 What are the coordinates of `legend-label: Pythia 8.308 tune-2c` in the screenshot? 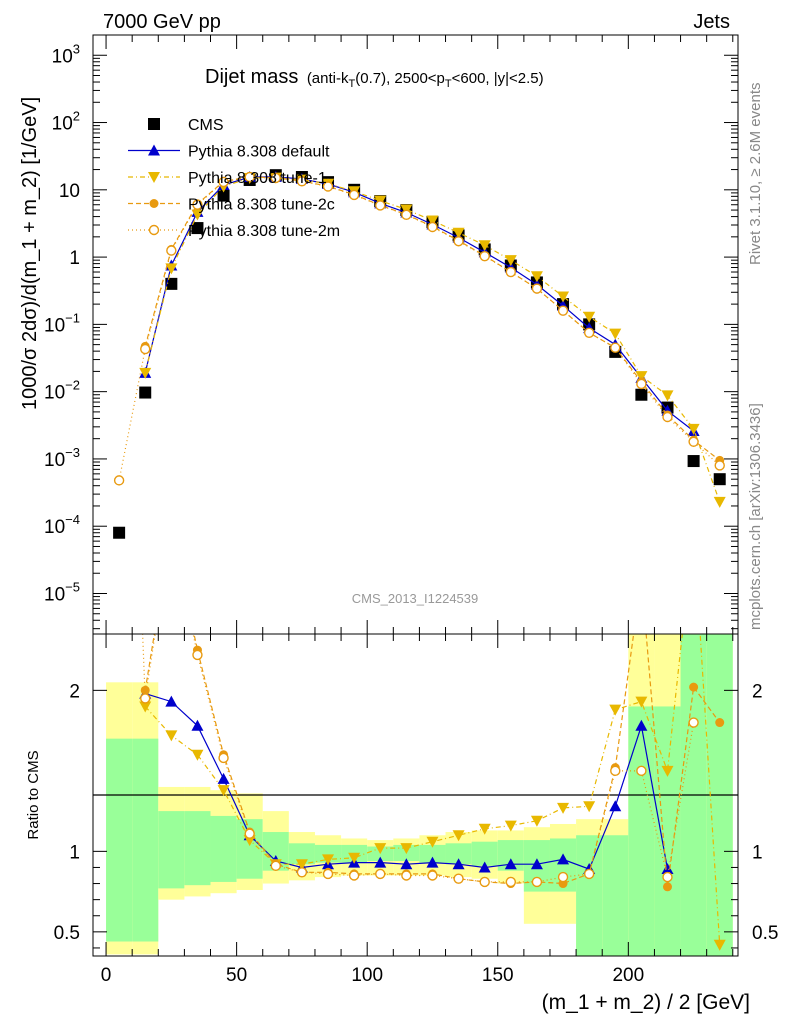 It's located at (261, 205).